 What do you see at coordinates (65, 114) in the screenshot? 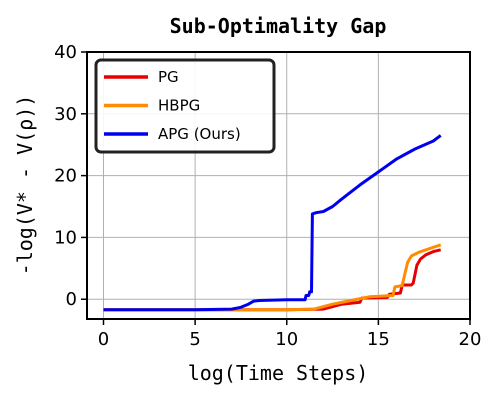
I see `y-tick-label: 30` at bounding box center [65, 114].